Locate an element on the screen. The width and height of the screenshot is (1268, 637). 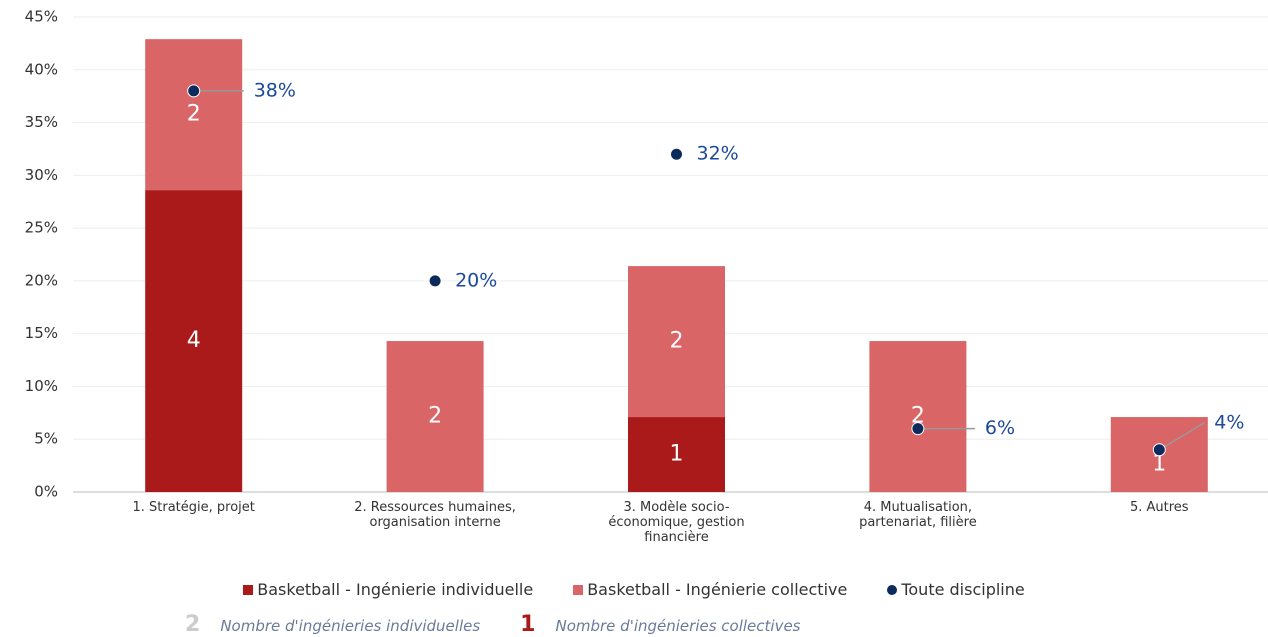
note: 1 Nombre d'ingénieries collectives is located at coordinates (660, 624).